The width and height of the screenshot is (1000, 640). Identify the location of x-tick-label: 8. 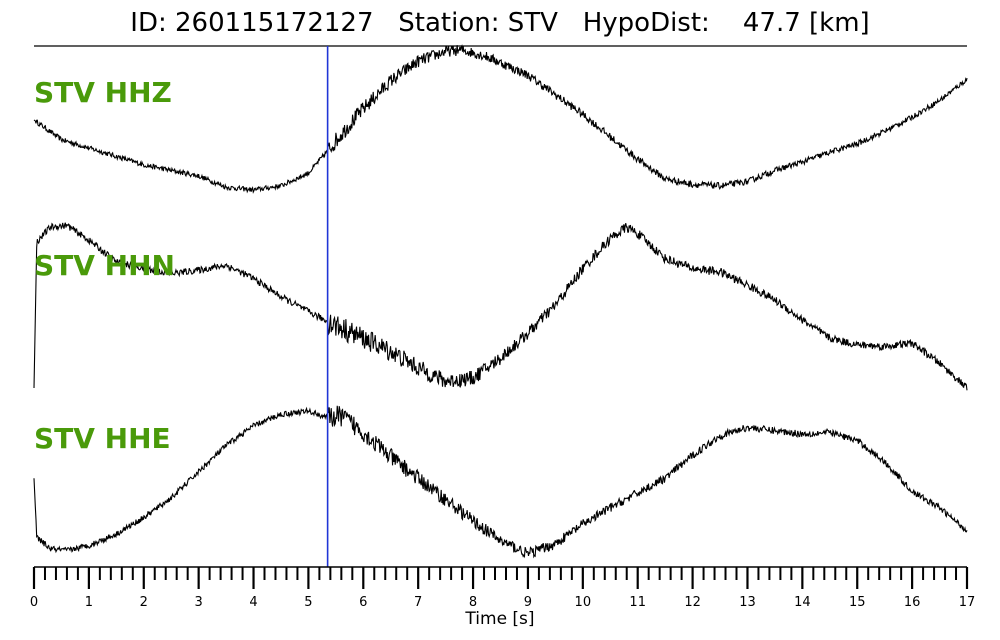
(473, 602).